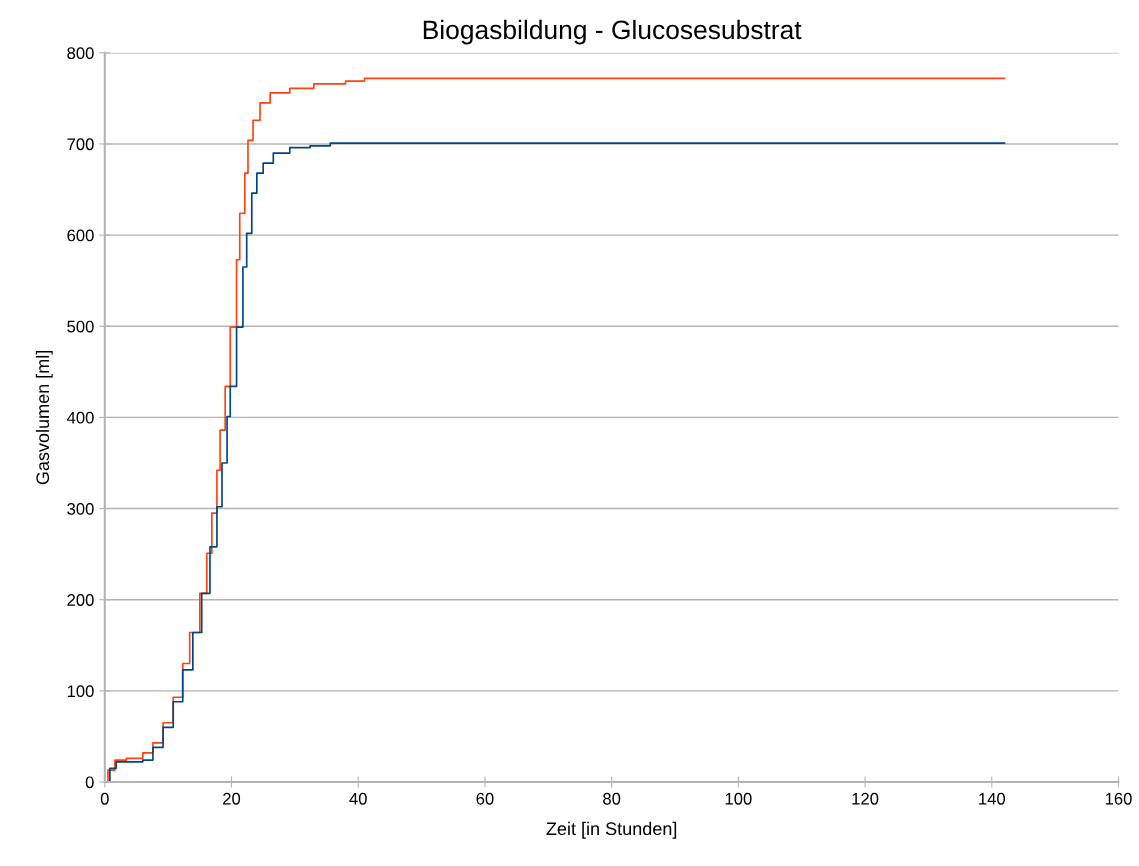  What do you see at coordinates (80, 508) in the screenshot?
I see `y-tick-label: 300` at bounding box center [80, 508].